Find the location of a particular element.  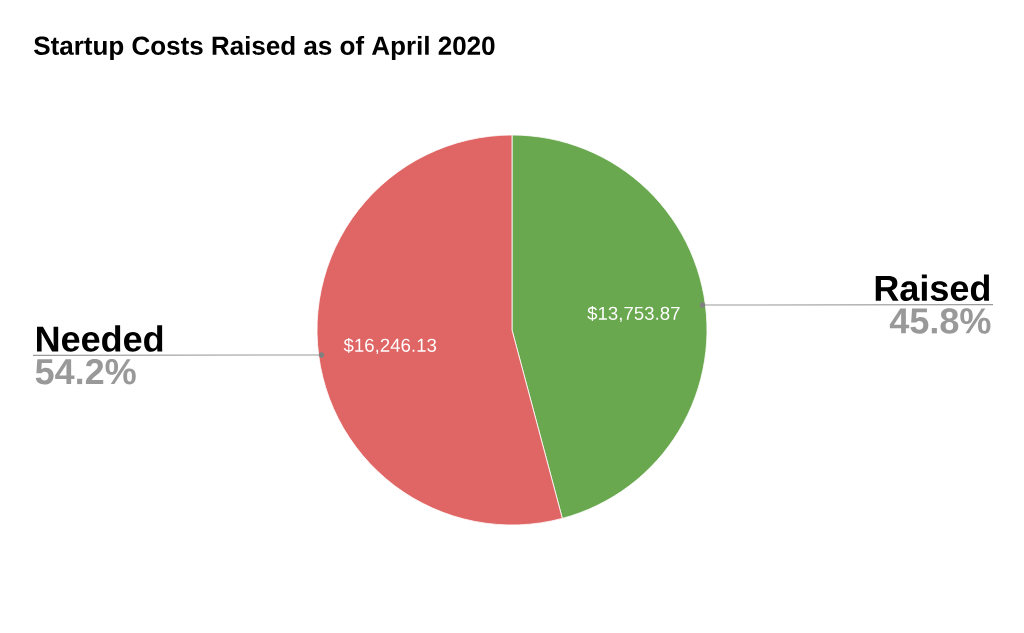

slice-label: Raised is located at coordinates (932, 288).